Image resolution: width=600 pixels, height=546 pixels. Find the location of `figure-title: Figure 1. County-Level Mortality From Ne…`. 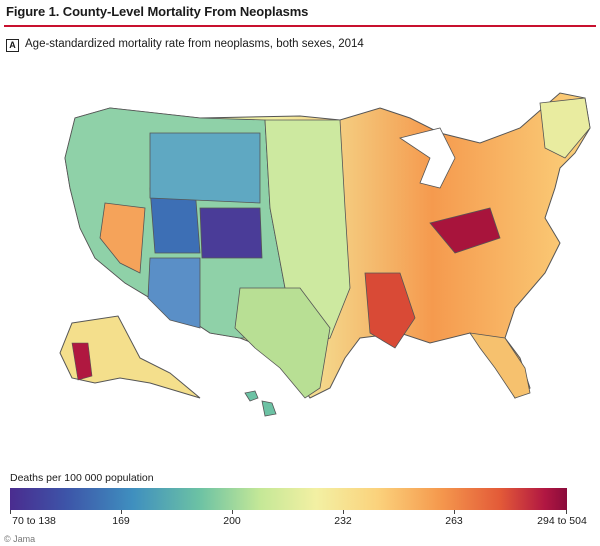

figure-title: Figure 1. County-Level Mortality From Ne… is located at coordinates (157, 11).